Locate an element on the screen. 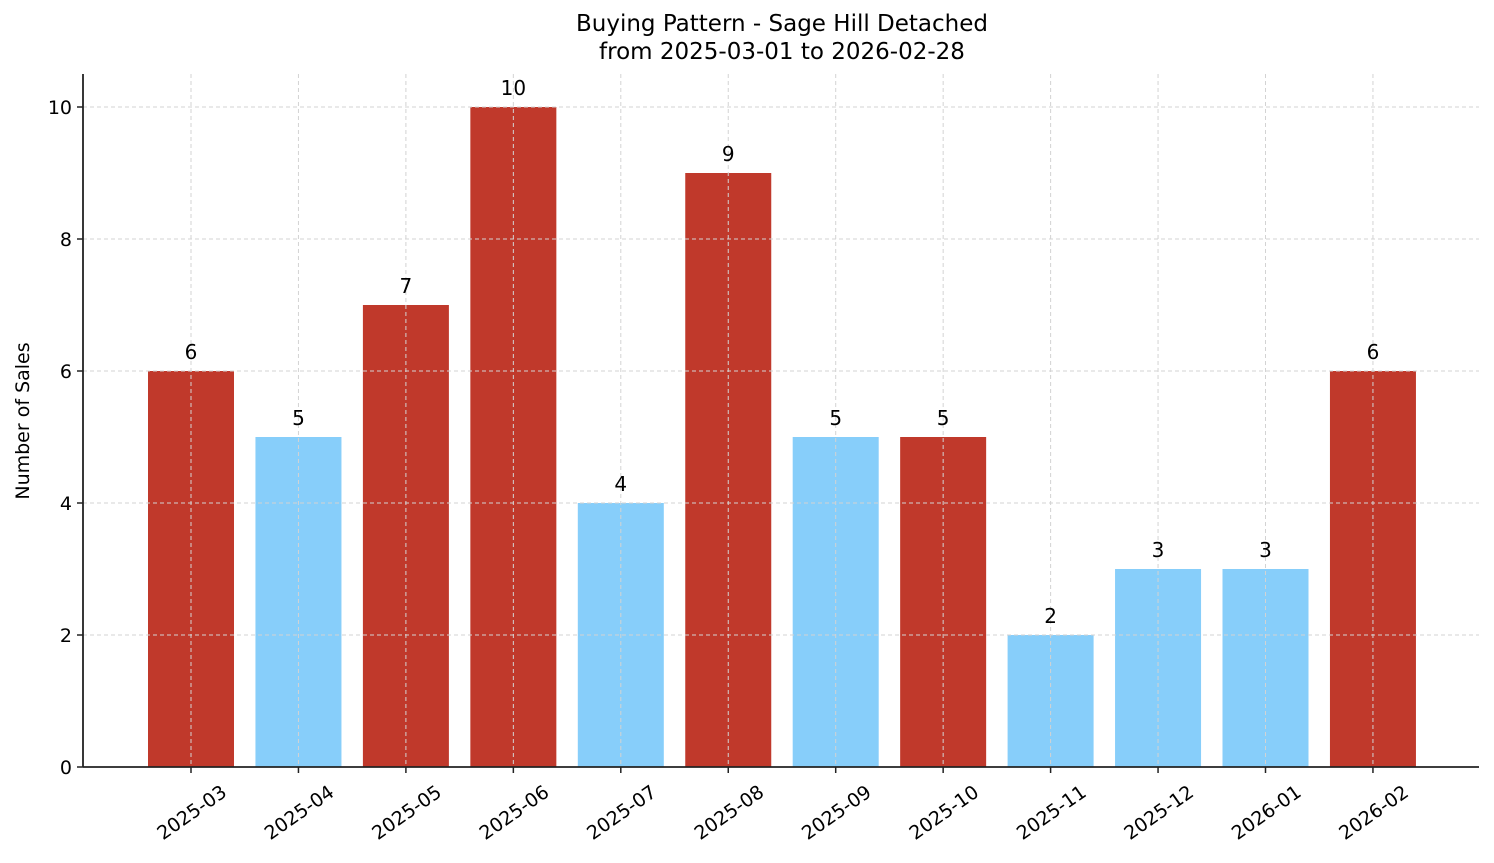  y-axis-ticks: 0 2 4 6 8 10 is located at coordinates (65, 438).